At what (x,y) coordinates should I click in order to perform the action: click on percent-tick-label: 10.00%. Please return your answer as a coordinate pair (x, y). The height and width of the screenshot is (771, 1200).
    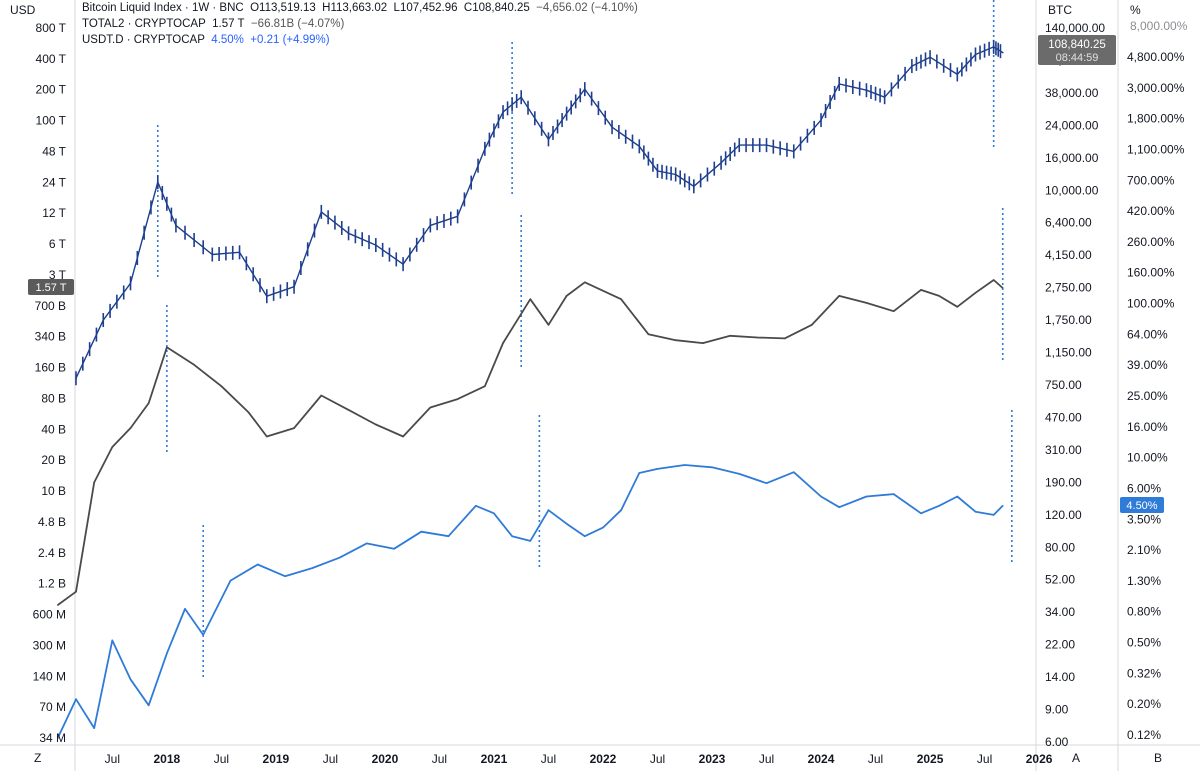
    Looking at the image, I should click on (1147, 458).